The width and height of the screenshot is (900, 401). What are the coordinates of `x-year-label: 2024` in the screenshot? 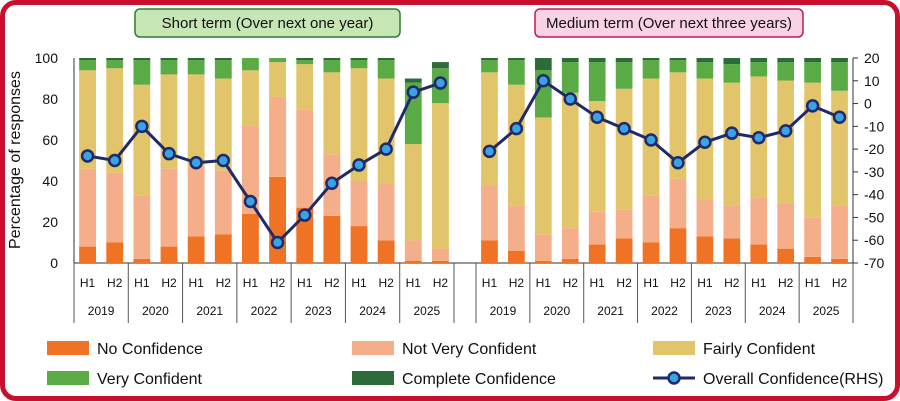 It's located at (772, 311).